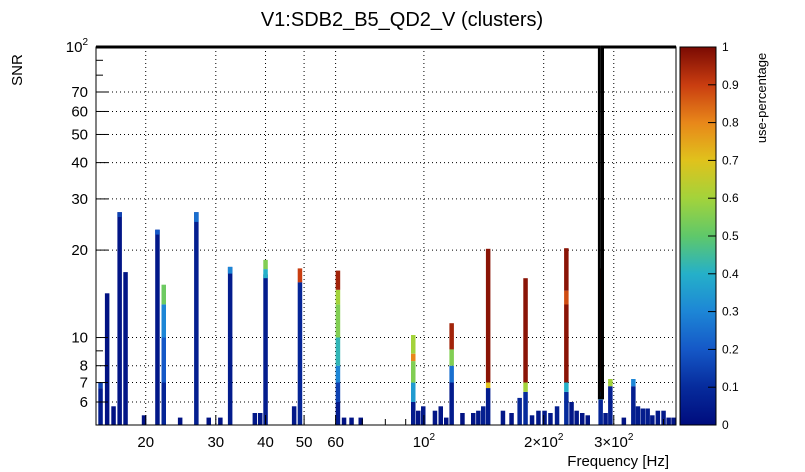 The image size is (805, 472). I want to click on colorbar-tick-label: 1, so click(725, 47).